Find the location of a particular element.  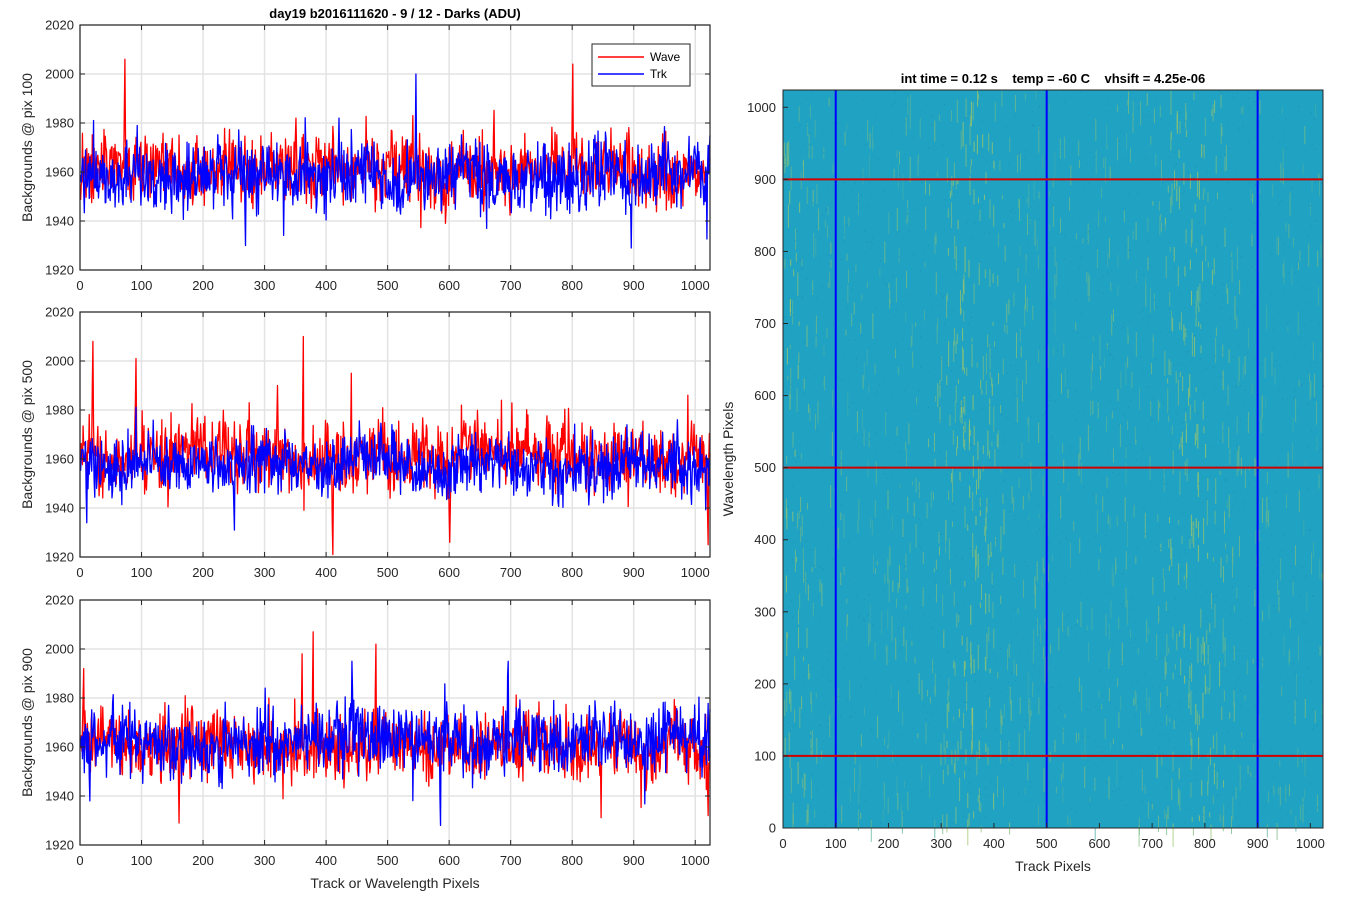

y-tick-label: 700 is located at coordinates (765, 323).